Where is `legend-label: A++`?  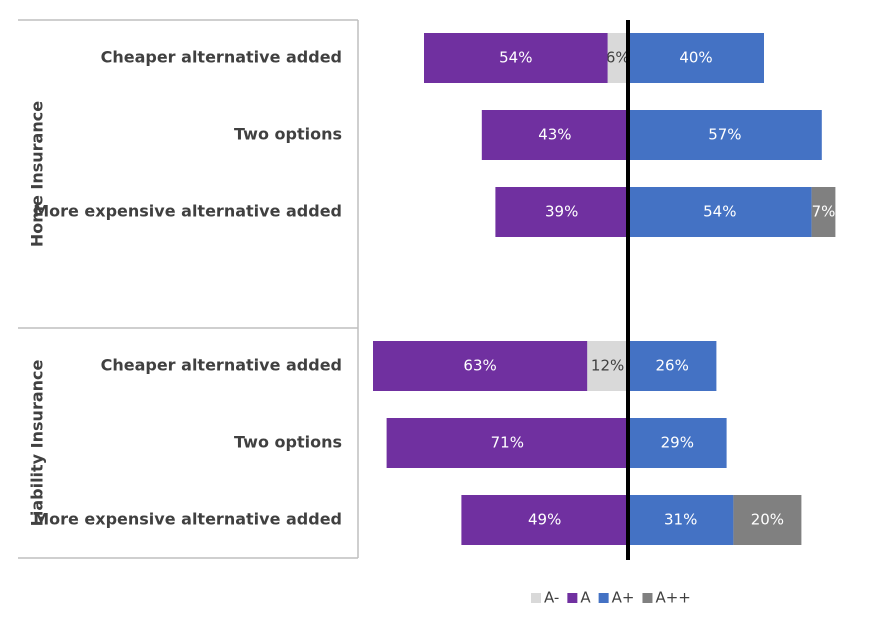 legend-label: A++ is located at coordinates (672, 598).